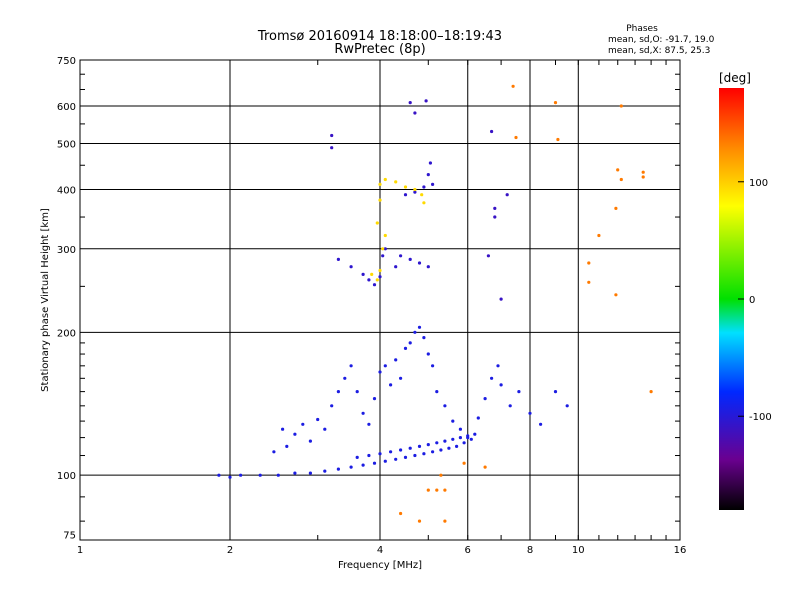 The image size is (800, 600). What do you see at coordinates (66, 250) in the screenshot?
I see `y-tick-label: 300` at bounding box center [66, 250].